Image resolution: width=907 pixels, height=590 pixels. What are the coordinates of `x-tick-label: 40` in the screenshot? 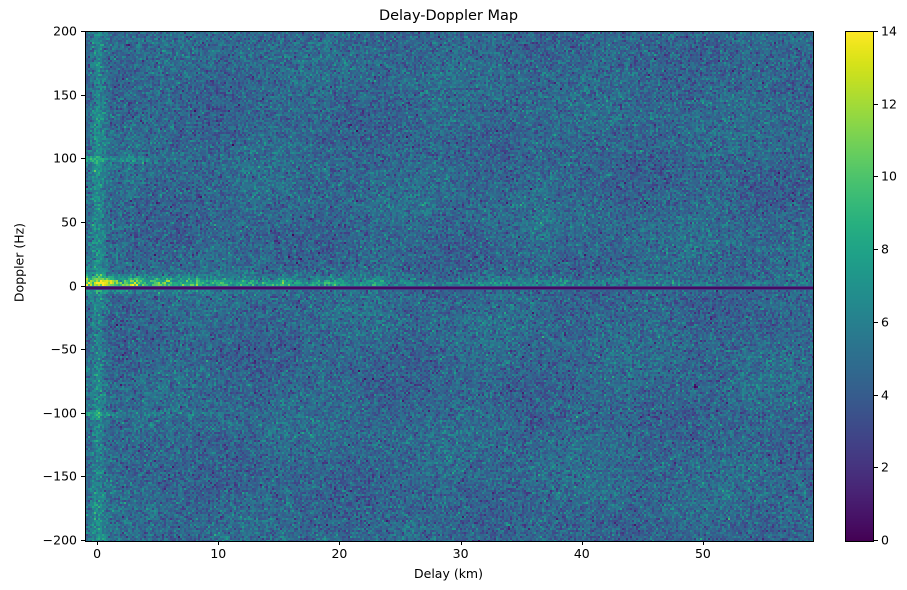 It's located at (581, 553).